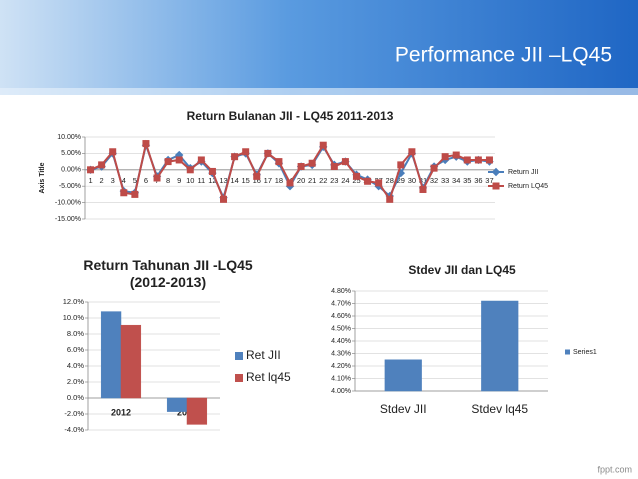 This screenshot has height=479, width=638. Describe the element at coordinates (489, 180) in the screenshot. I see `x-tick-label: 37` at that location.